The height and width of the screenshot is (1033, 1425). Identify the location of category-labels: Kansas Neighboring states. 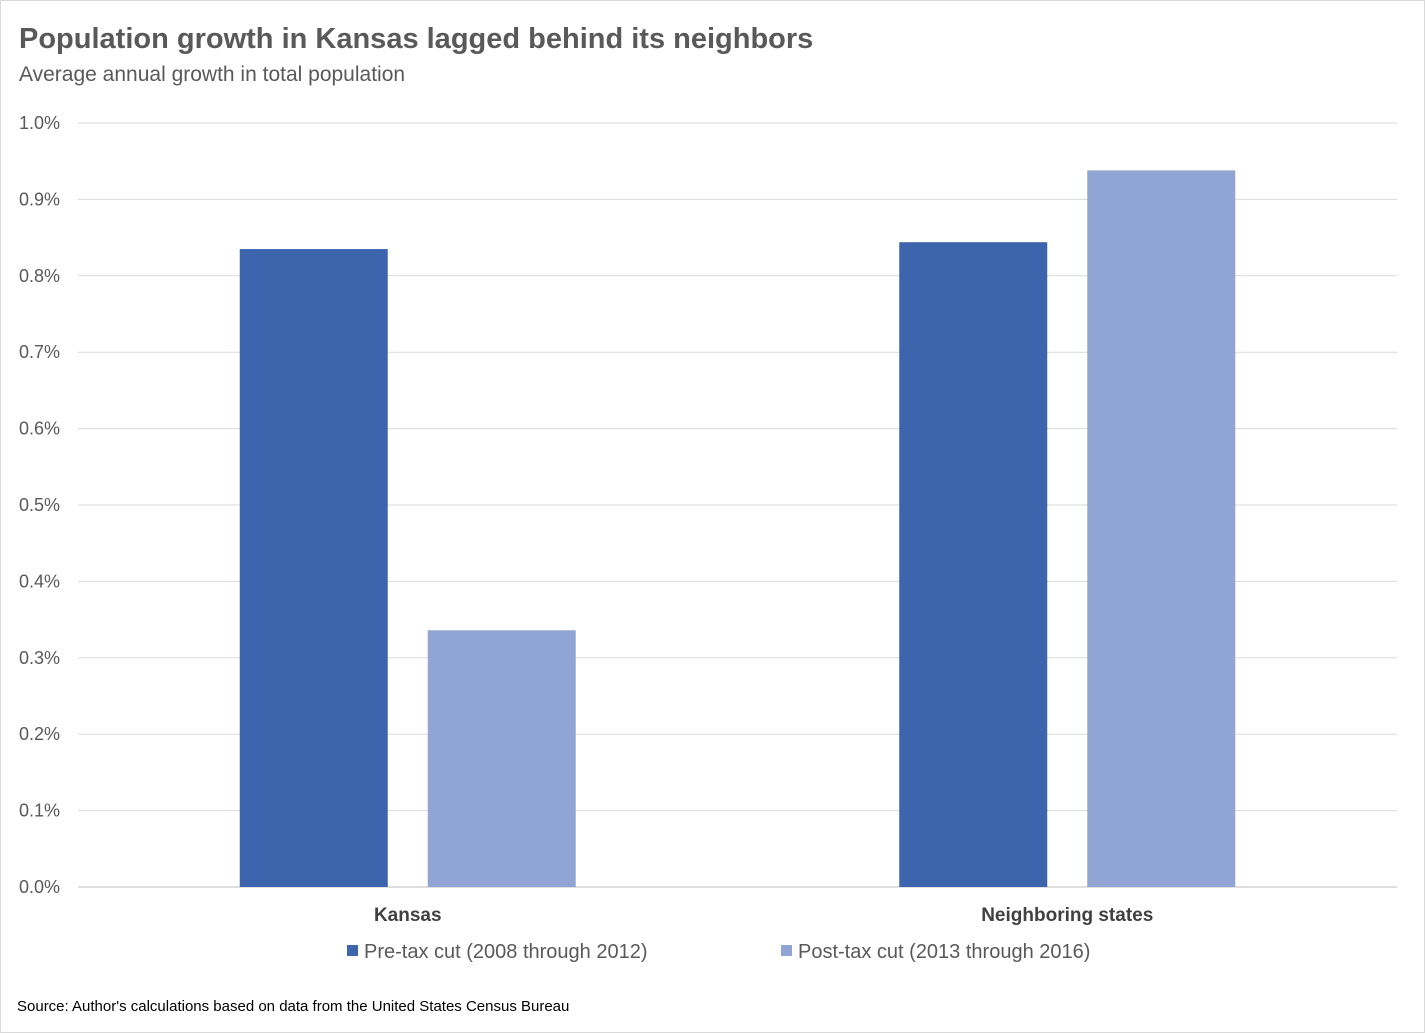
(763, 915).